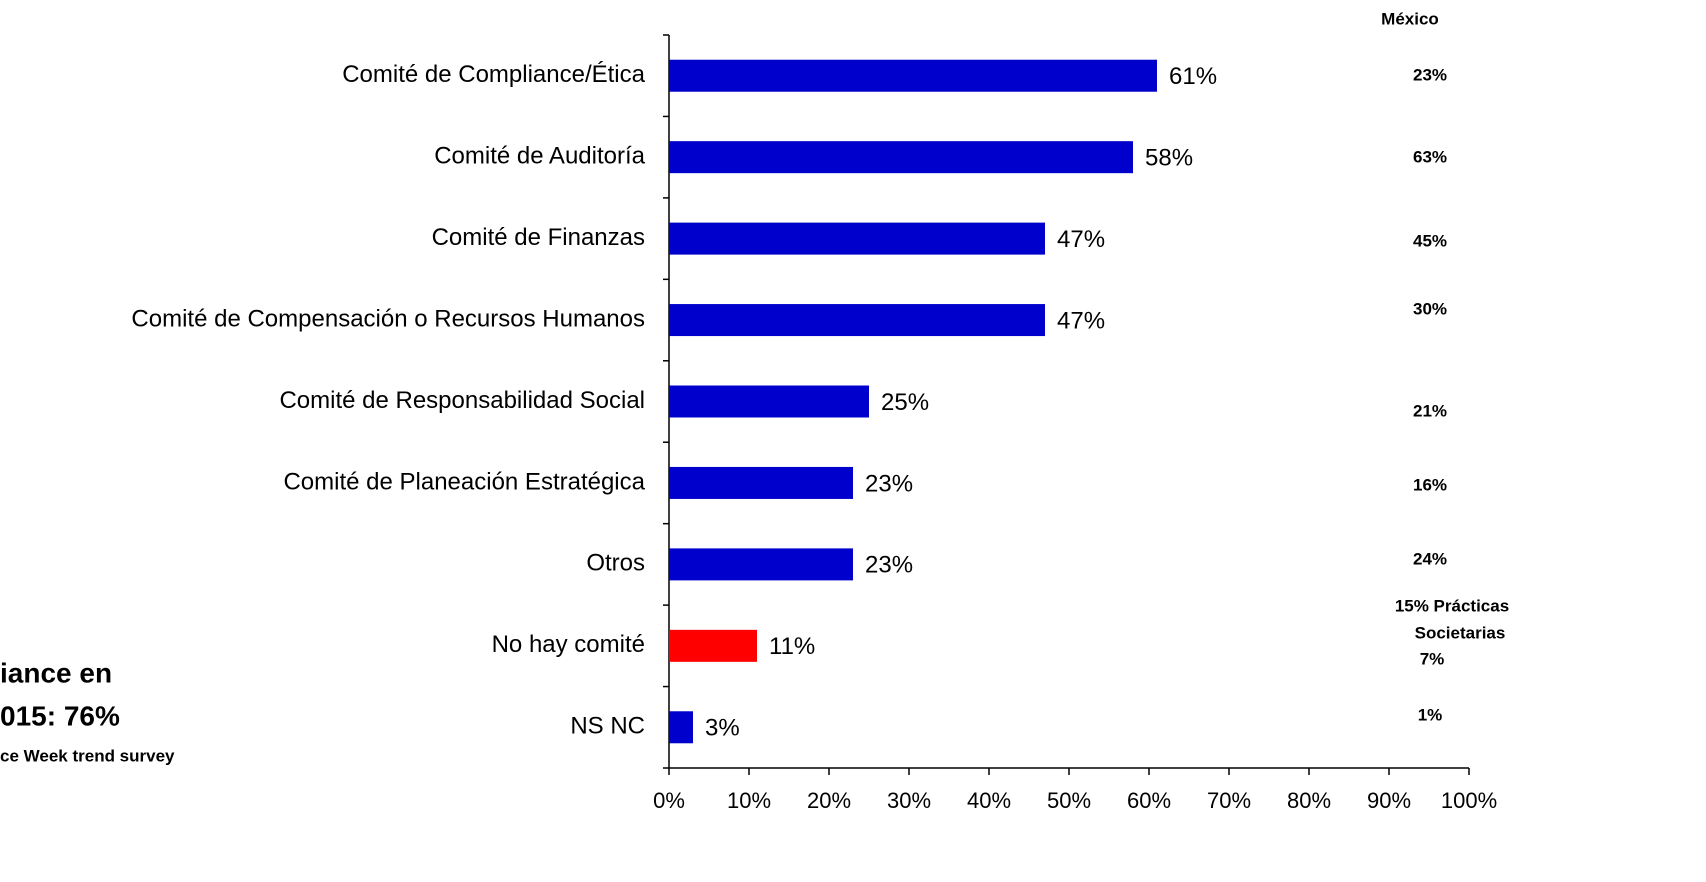  I want to click on annotation: iance en, so click(56, 672).